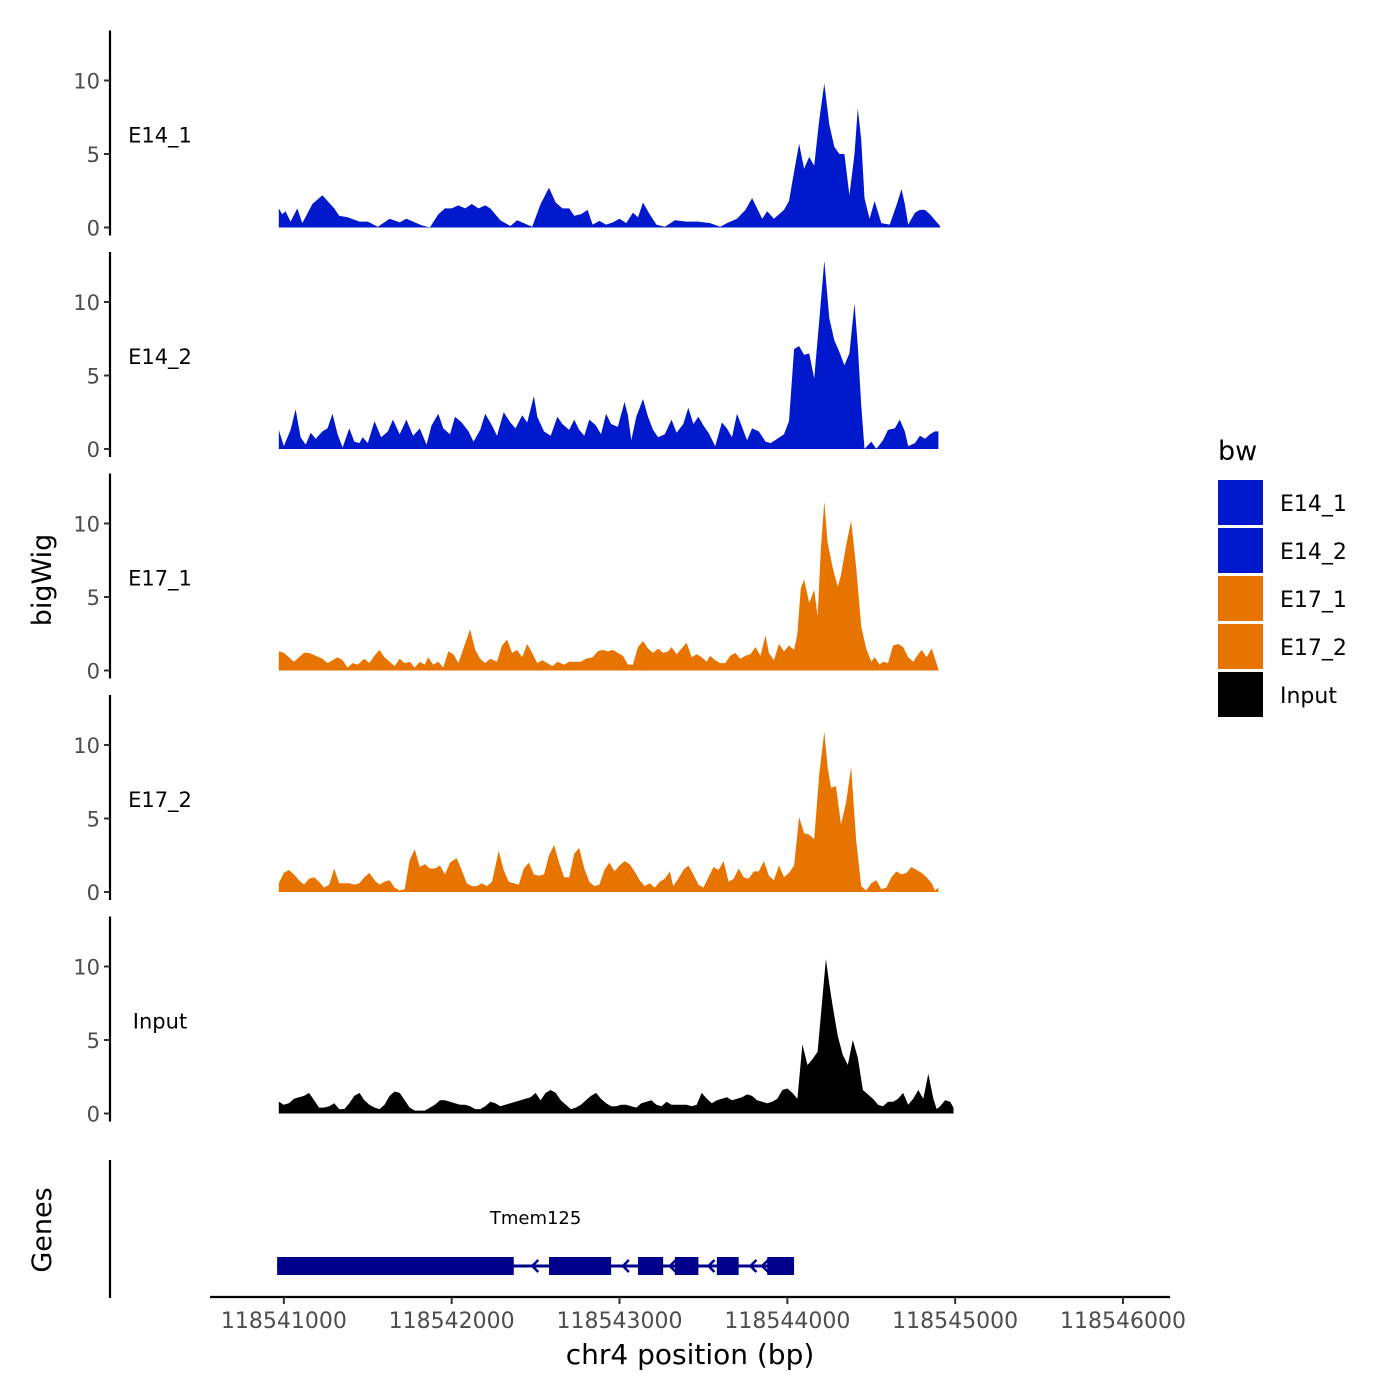 The width and height of the screenshot is (1400, 1400). Describe the element at coordinates (42, 1229) in the screenshot. I see `genes-track-label: Genes` at that location.